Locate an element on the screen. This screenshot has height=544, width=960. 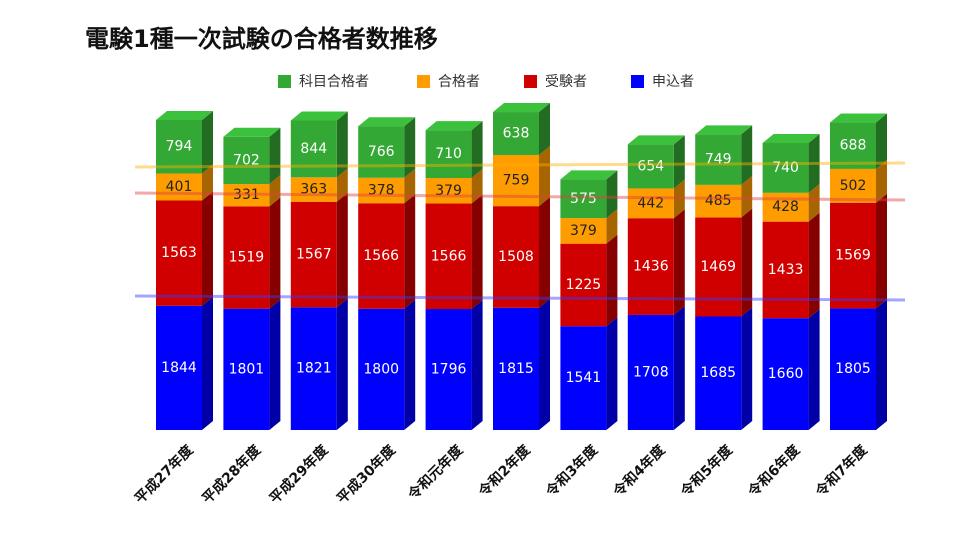
value-label: 1708 is located at coordinates (651, 372).